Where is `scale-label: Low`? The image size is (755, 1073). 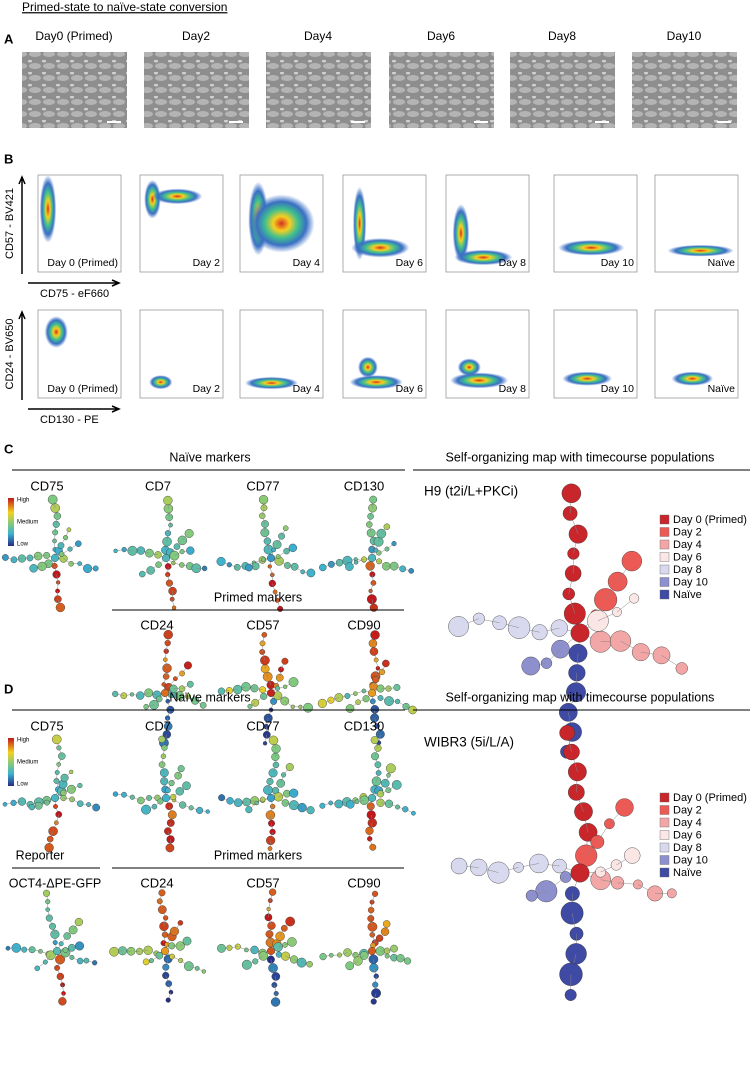 scale-label: Low is located at coordinates (23, 545).